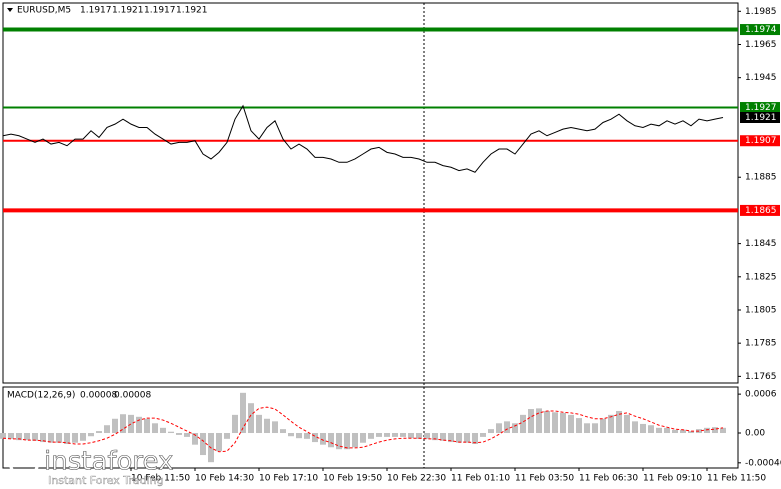  Describe the element at coordinates (761, 310) in the screenshot. I see `y-tick-label: 1.1805` at that location.